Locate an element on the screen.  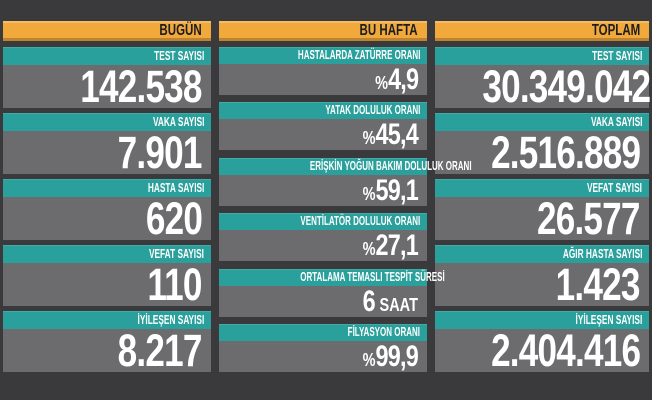
stat-today-test-sayisi: TEST SAYISI 142.538 is located at coordinates (107, 79).